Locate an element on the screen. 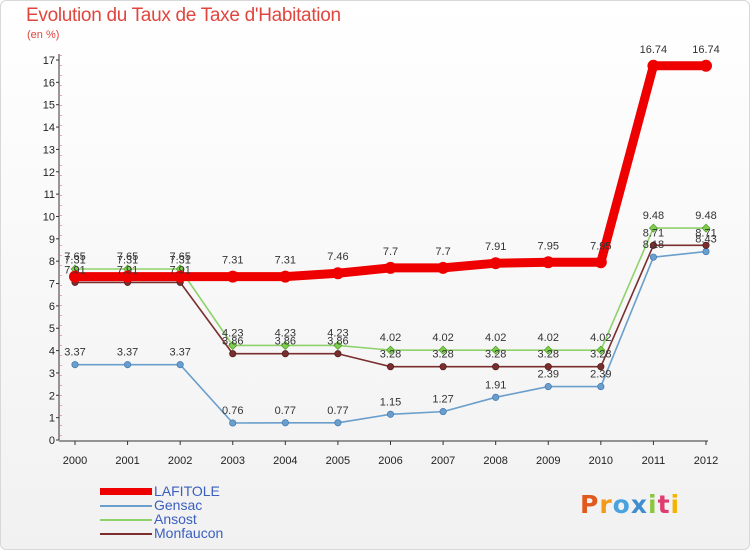  x-tick-label: 2006 is located at coordinates (390, 461).